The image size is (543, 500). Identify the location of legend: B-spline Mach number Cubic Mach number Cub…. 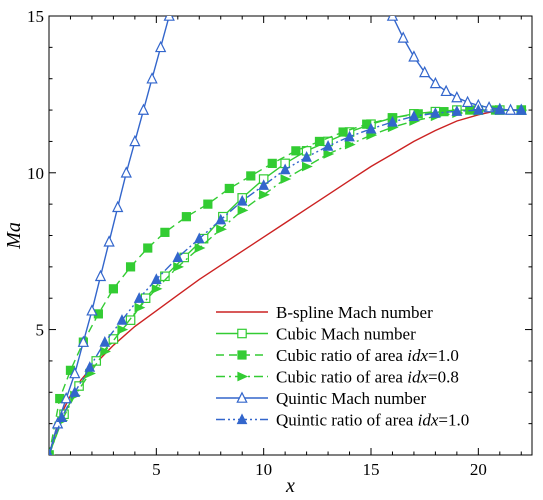
(342, 366).